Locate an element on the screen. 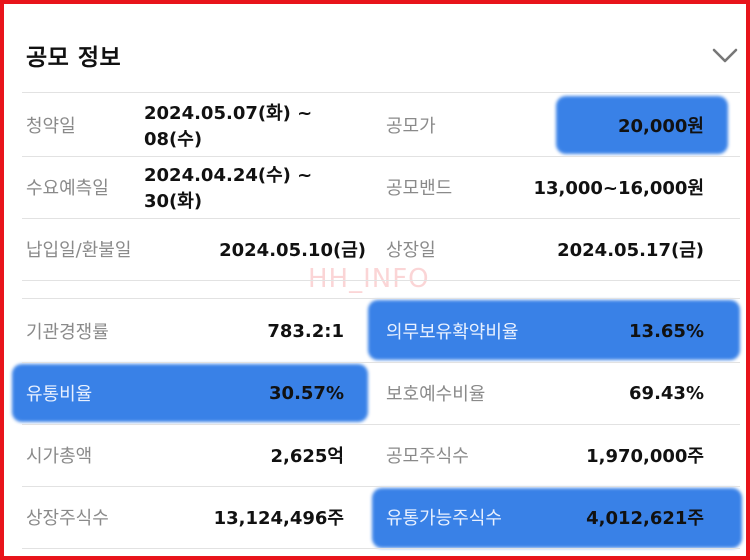  listed-shares-value: 13,124,496주 is located at coordinates (278, 518).